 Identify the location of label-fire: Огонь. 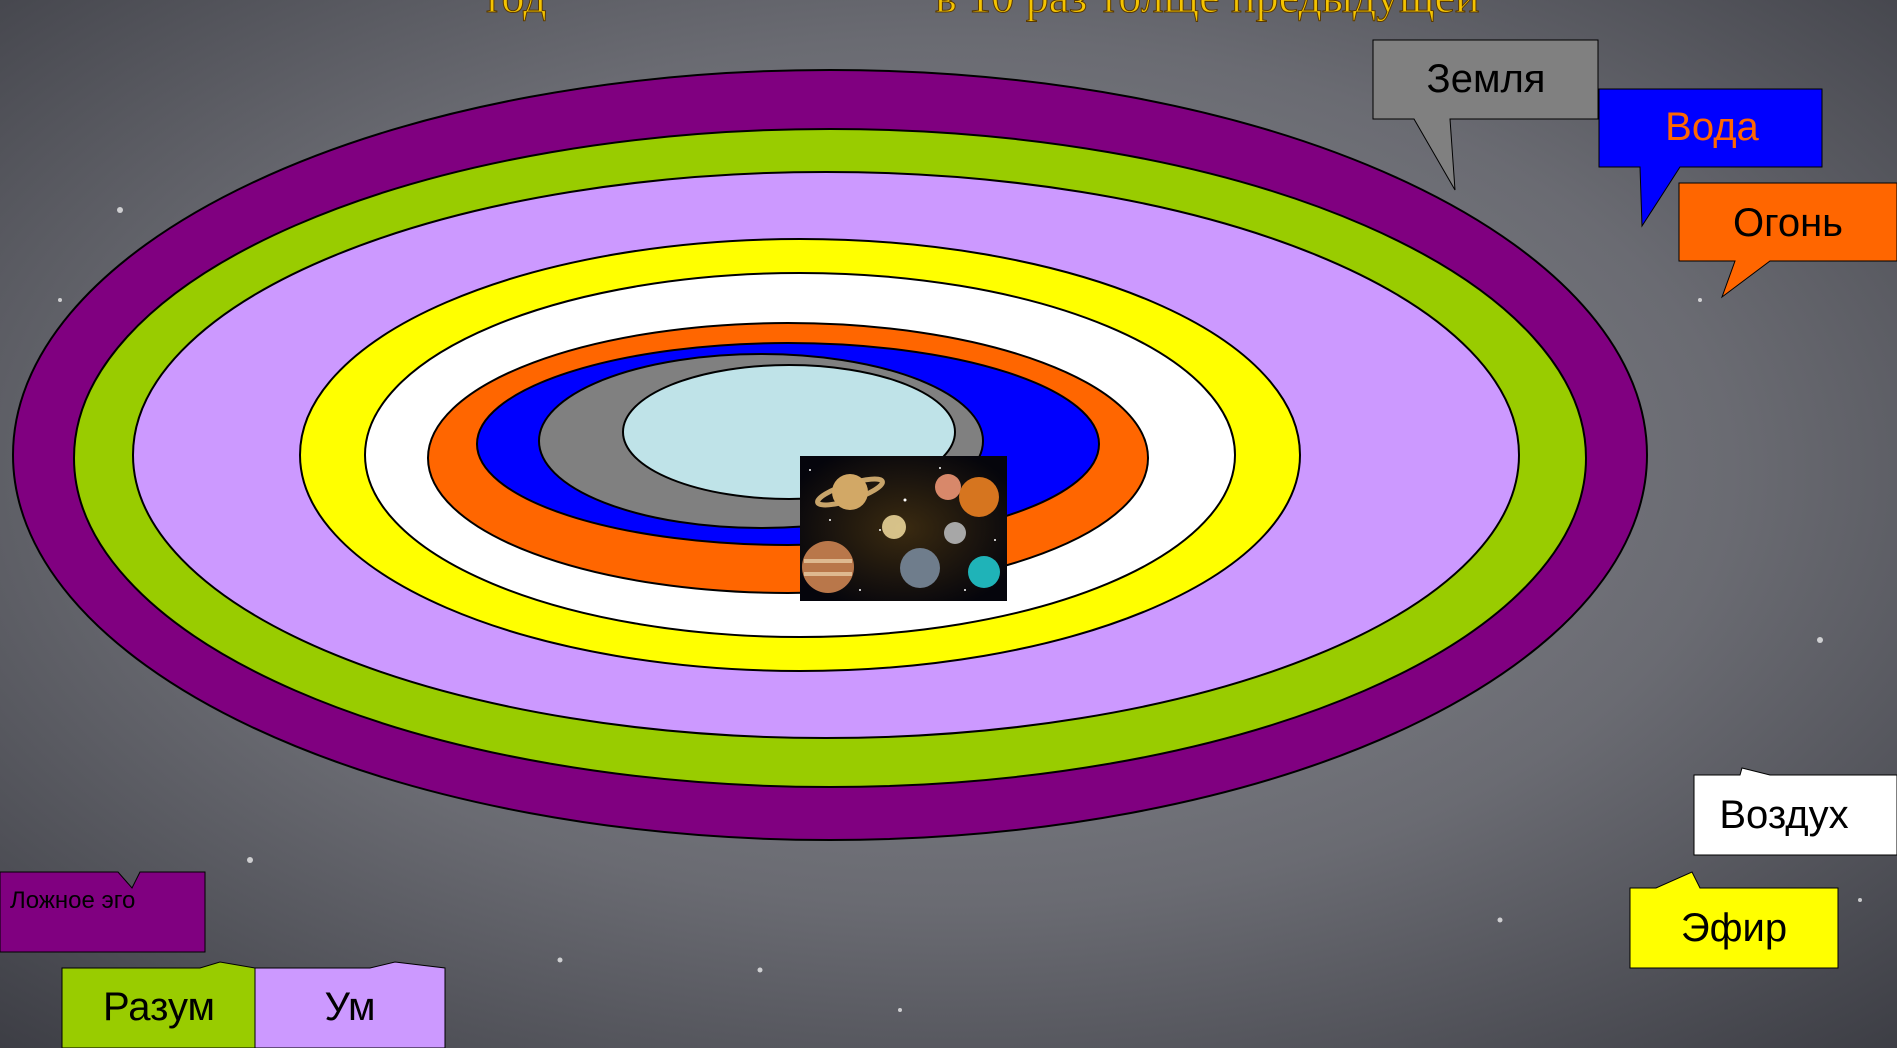
(1788, 223).